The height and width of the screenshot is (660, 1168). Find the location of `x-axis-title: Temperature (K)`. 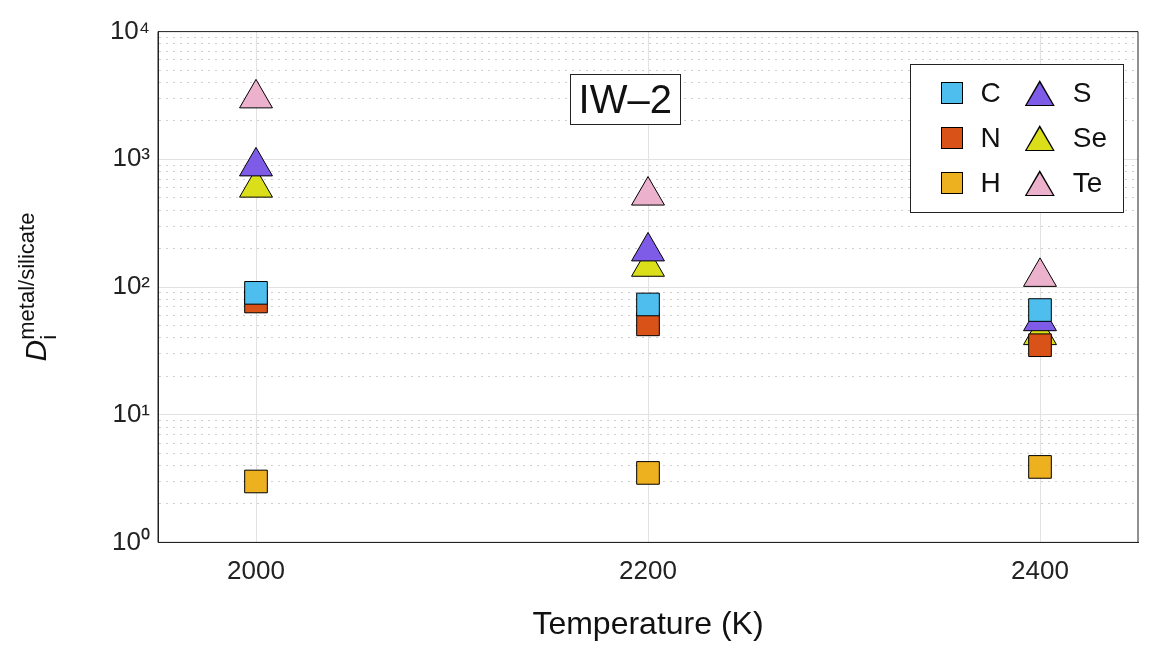

x-axis-title: Temperature (K) is located at coordinates (648, 622).